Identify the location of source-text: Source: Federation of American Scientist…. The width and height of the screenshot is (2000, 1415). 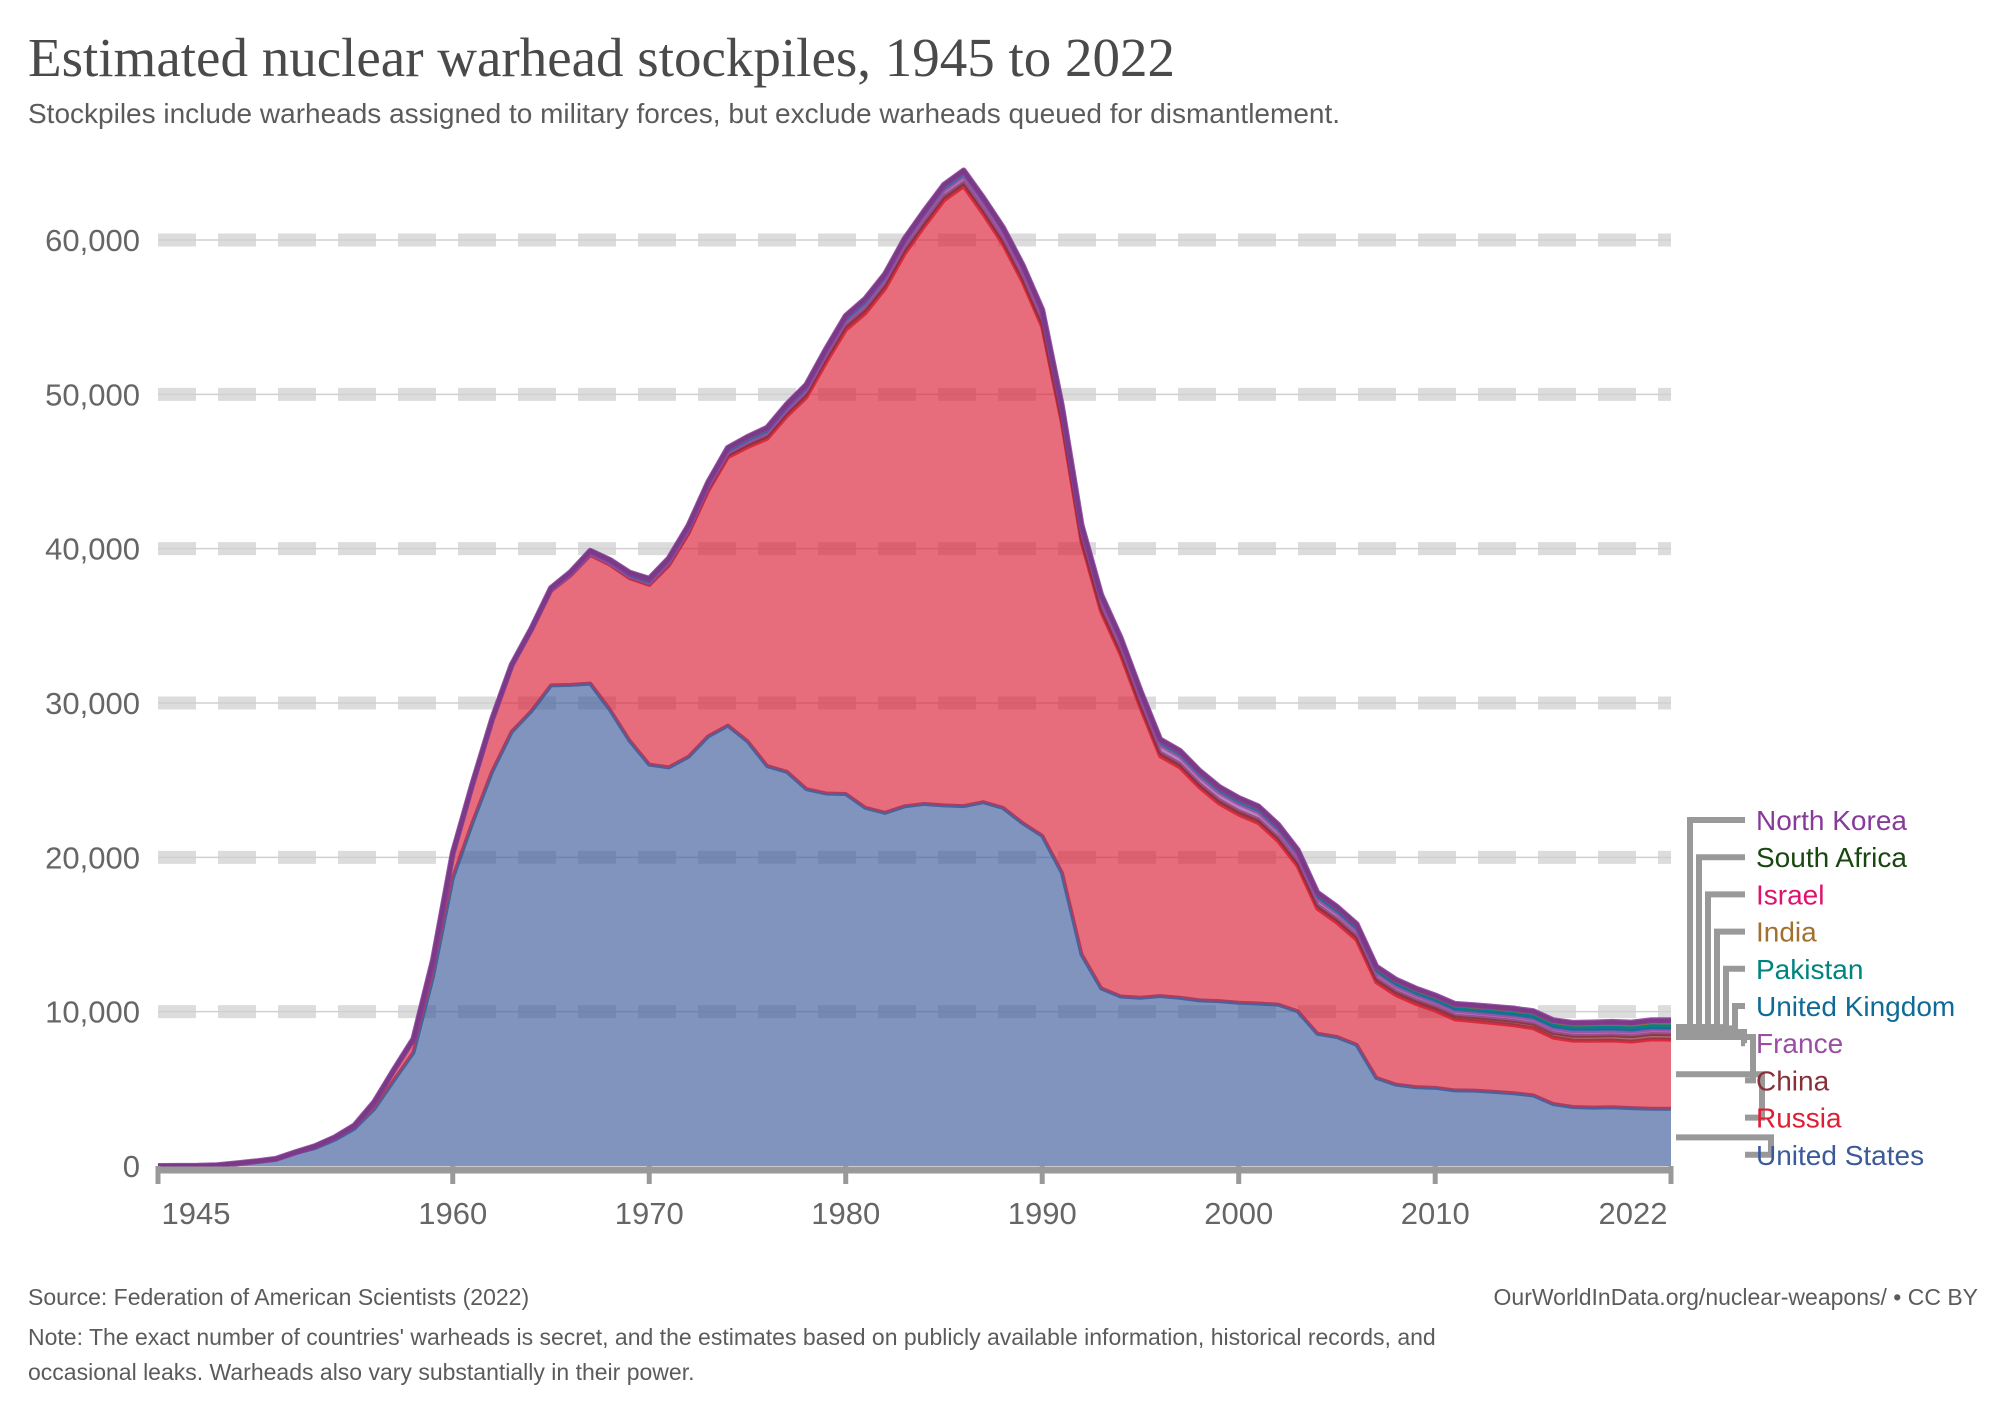
(278, 1297).